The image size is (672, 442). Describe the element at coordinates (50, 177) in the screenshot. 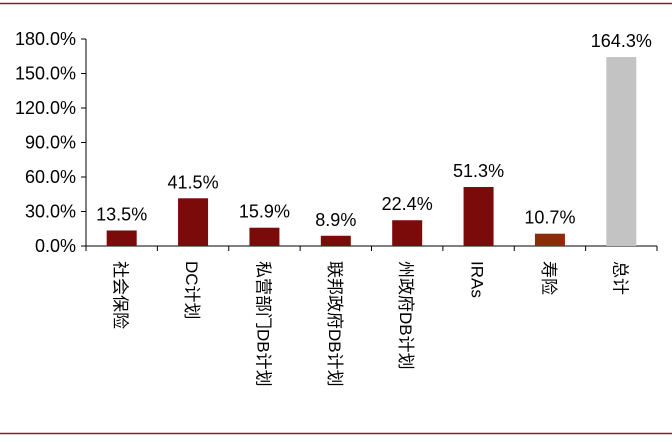

I see `y-tick-label: 60.0%` at that location.